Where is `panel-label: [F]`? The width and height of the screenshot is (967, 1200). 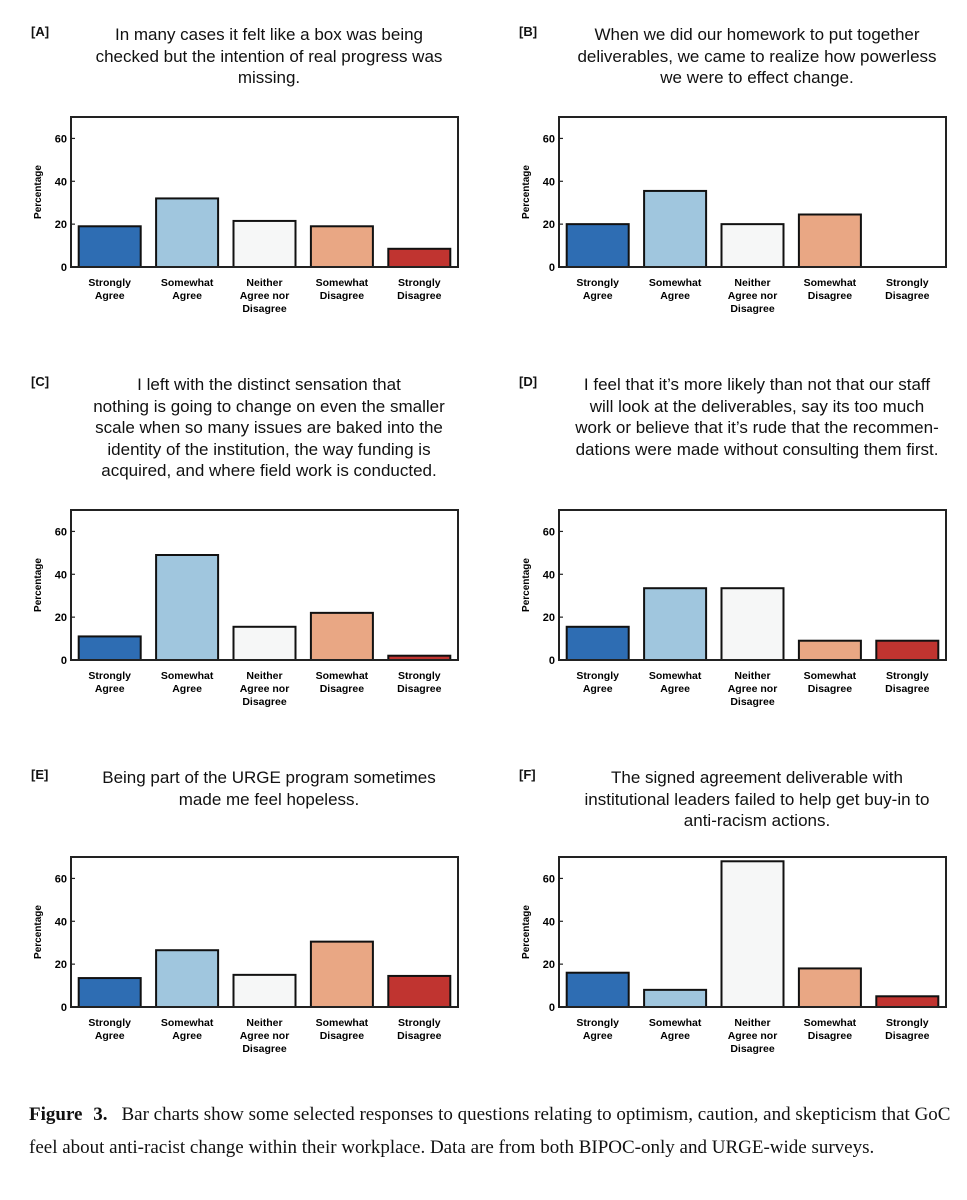
panel-label: [F] is located at coordinates (527, 774).